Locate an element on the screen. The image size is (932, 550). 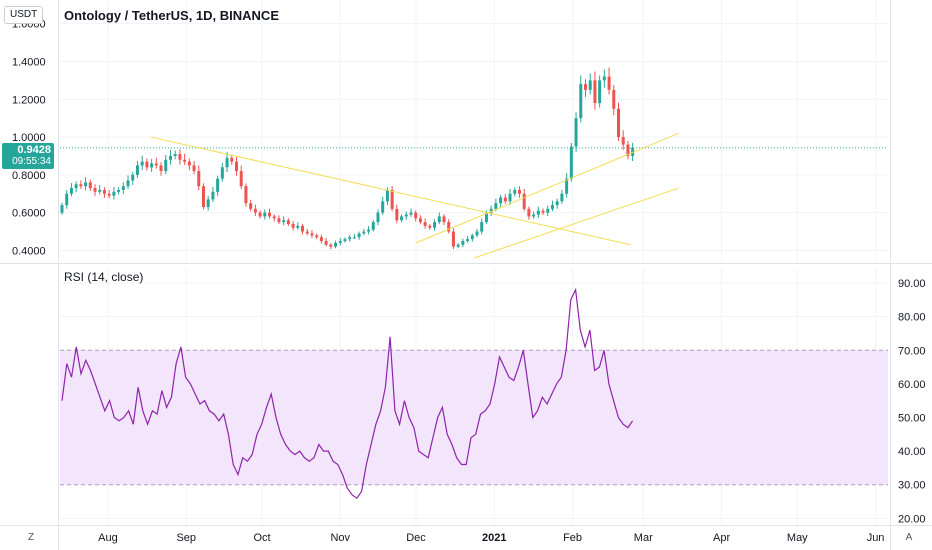
time-tick-label: Oct is located at coordinates (261, 538).